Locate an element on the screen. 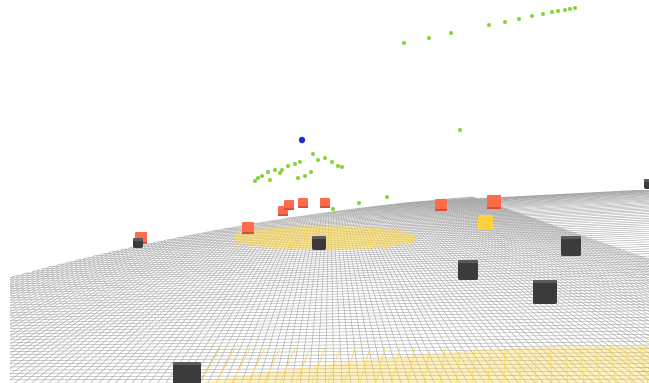  highlight-zone-near is located at coordinates (424, 364).